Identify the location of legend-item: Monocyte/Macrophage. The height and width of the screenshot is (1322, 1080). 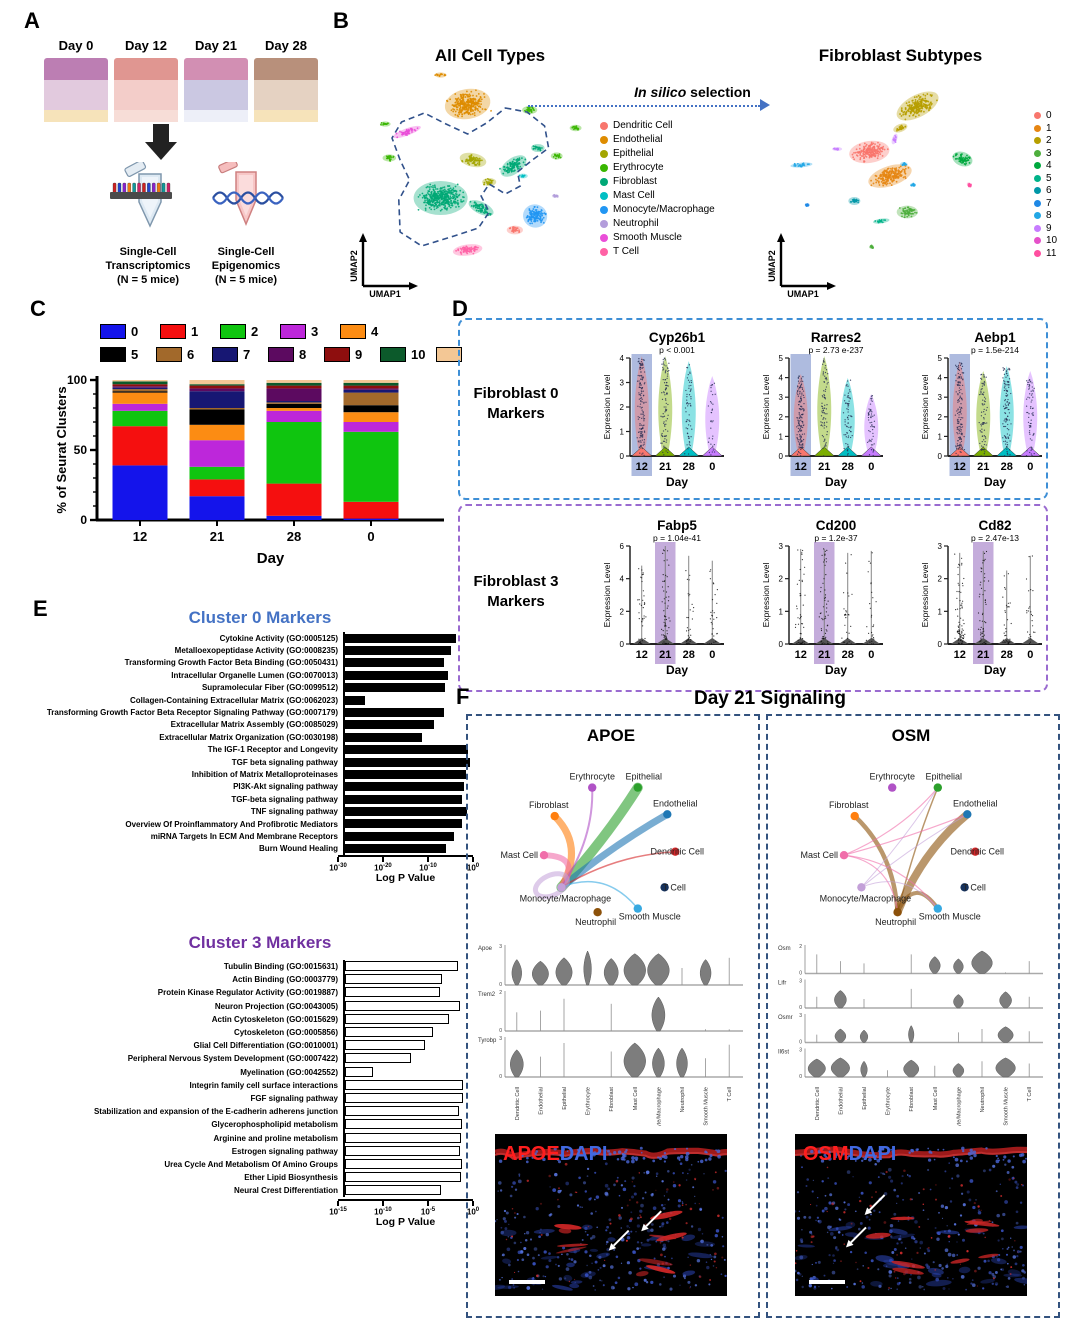
(657, 209).